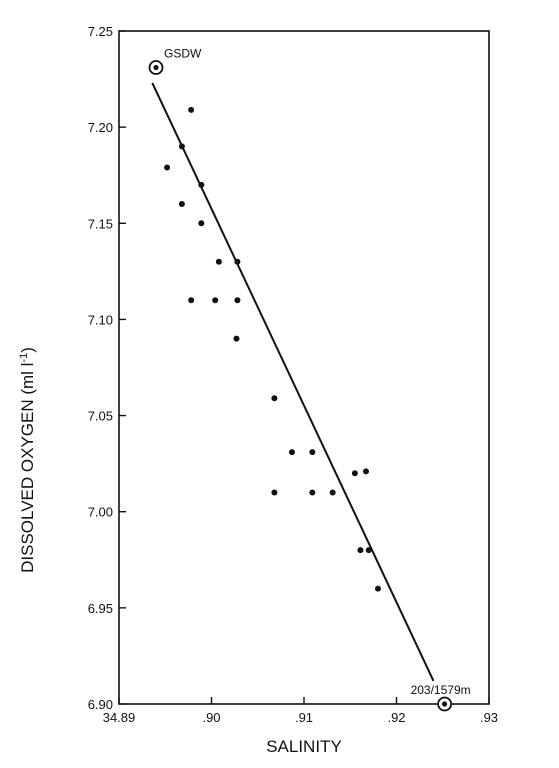  What do you see at coordinates (24, 358) in the screenshot?
I see `y-axis-title-superscript: -1` at bounding box center [24, 358].